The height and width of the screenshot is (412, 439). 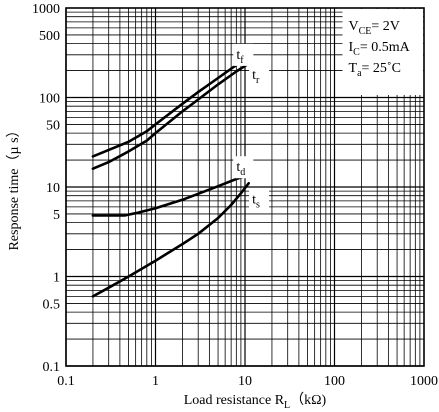 What do you see at coordinates (53, 188) in the screenshot?
I see `y-tick-label: 10` at bounding box center [53, 188].